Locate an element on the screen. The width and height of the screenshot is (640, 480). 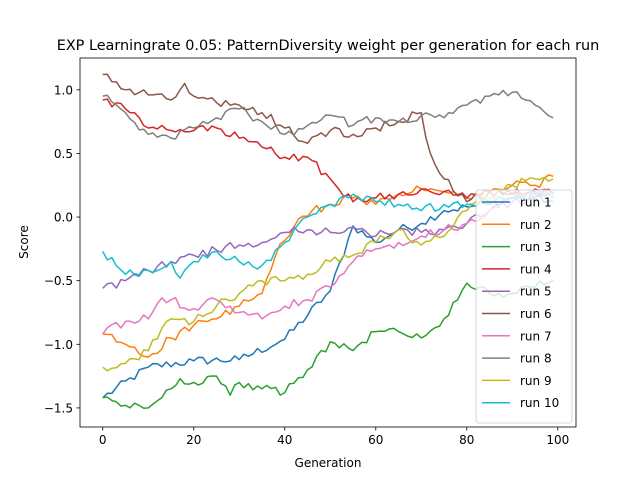
y-axis: −1.5 −1.0 −0.5 0.0 0.5 1.0 is located at coordinates (62, 249).